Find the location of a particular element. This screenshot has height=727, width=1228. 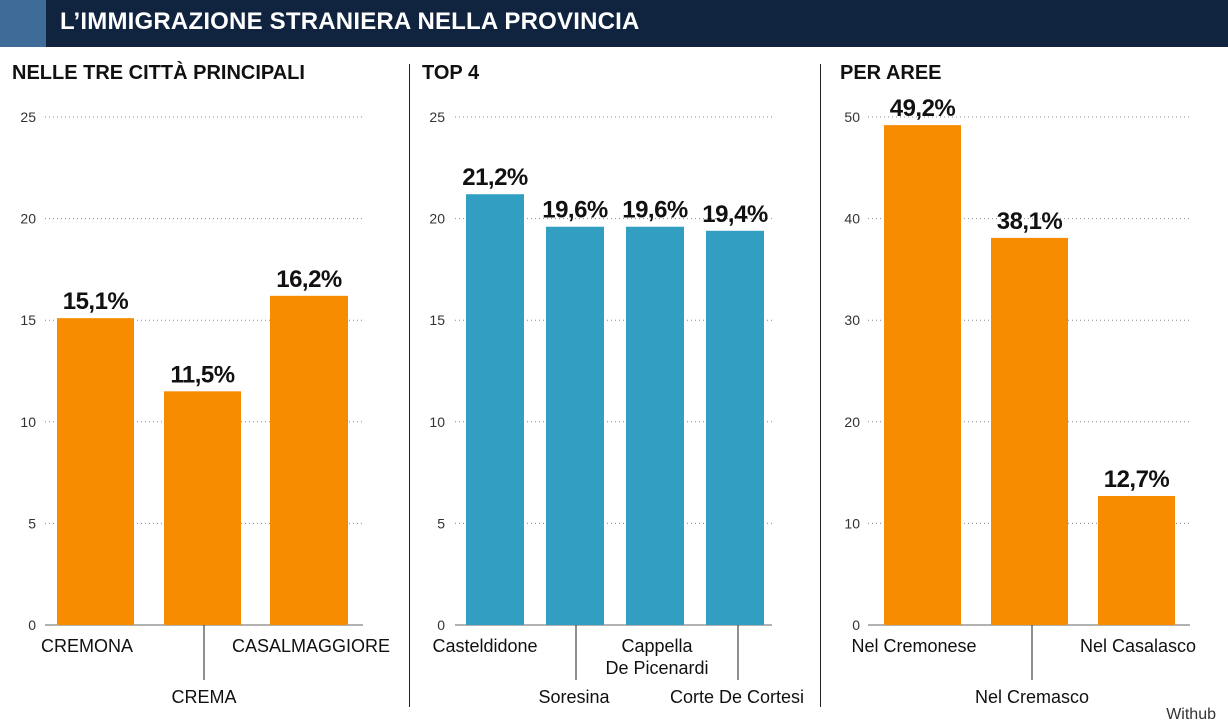

bar-value-label: 38,1% is located at coordinates (1030, 221).